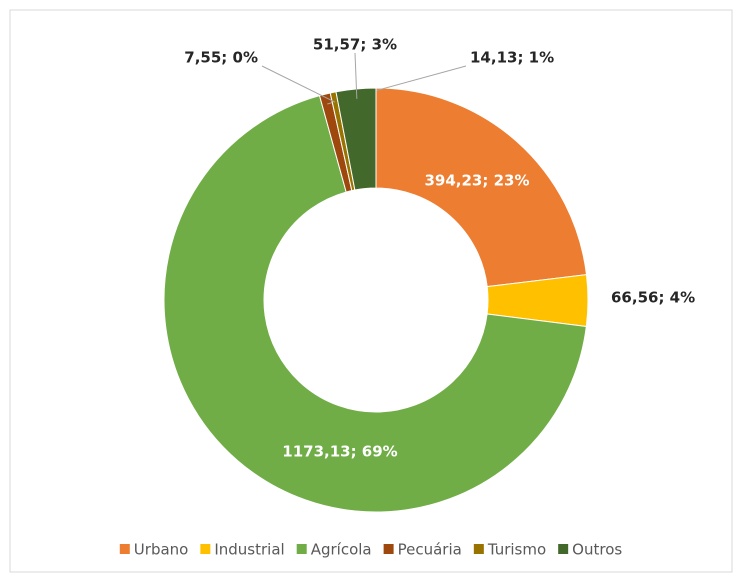 Image resolution: width=742 pixels, height=580 pixels. Describe the element at coordinates (516, 550) in the screenshot. I see `legend-label: Turismo` at that location.